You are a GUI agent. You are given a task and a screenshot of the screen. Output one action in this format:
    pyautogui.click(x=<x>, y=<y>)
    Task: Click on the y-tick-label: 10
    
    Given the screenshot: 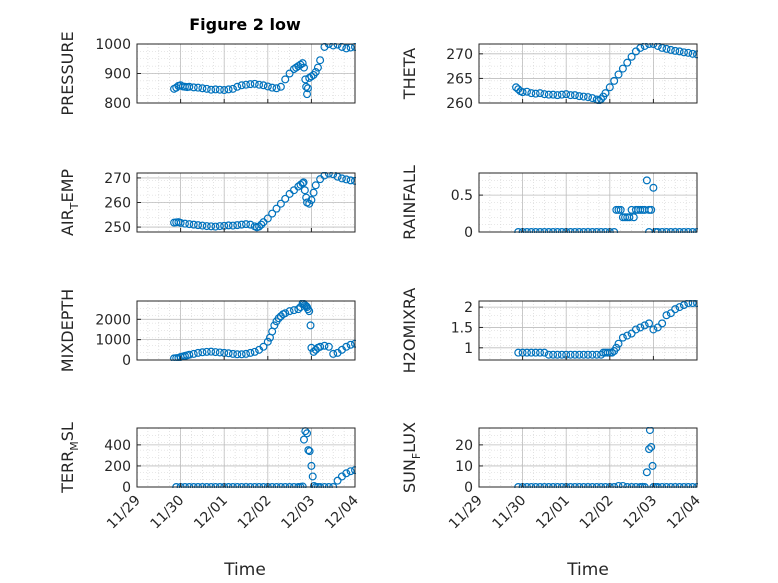 What is the action you would take?
    pyautogui.click(x=464, y=467)
    